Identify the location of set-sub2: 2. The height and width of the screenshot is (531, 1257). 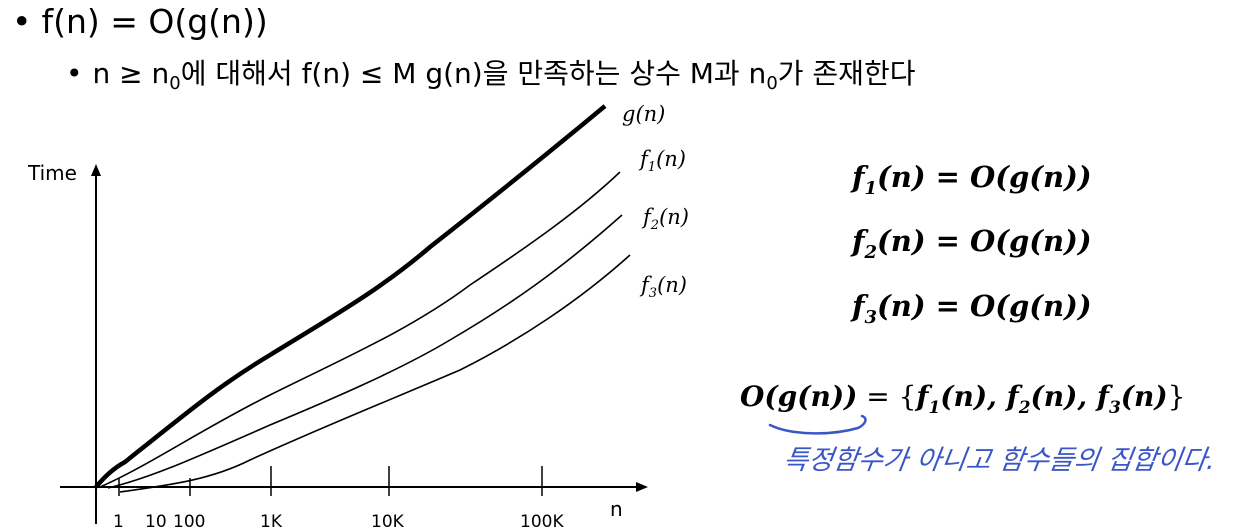
(1024, 408).